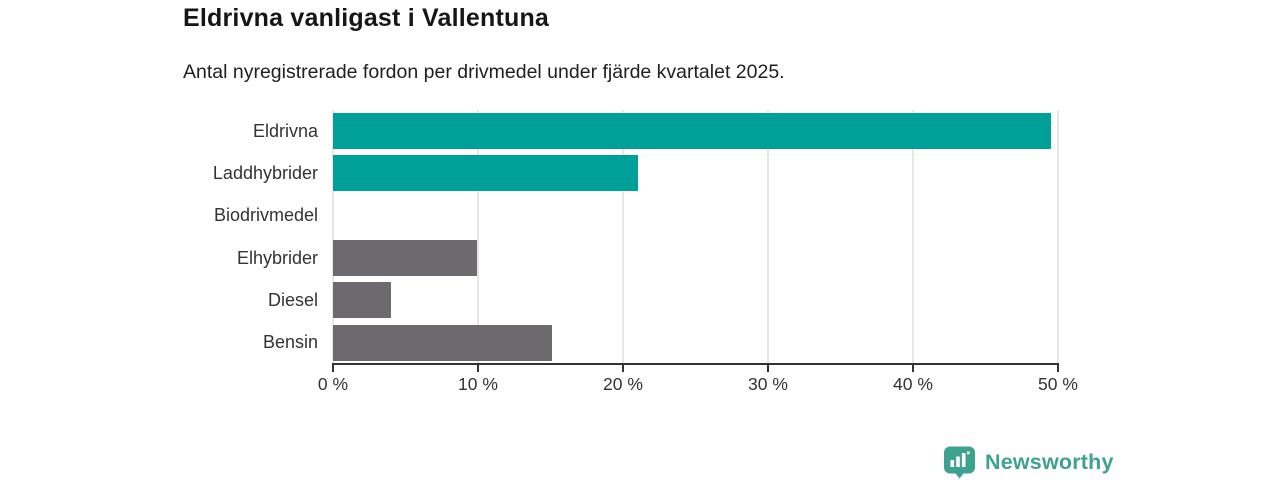 This screenshot has width=1280, height=480. I want to click on x-axis-tick-label: 10 %, so click(478, 384).